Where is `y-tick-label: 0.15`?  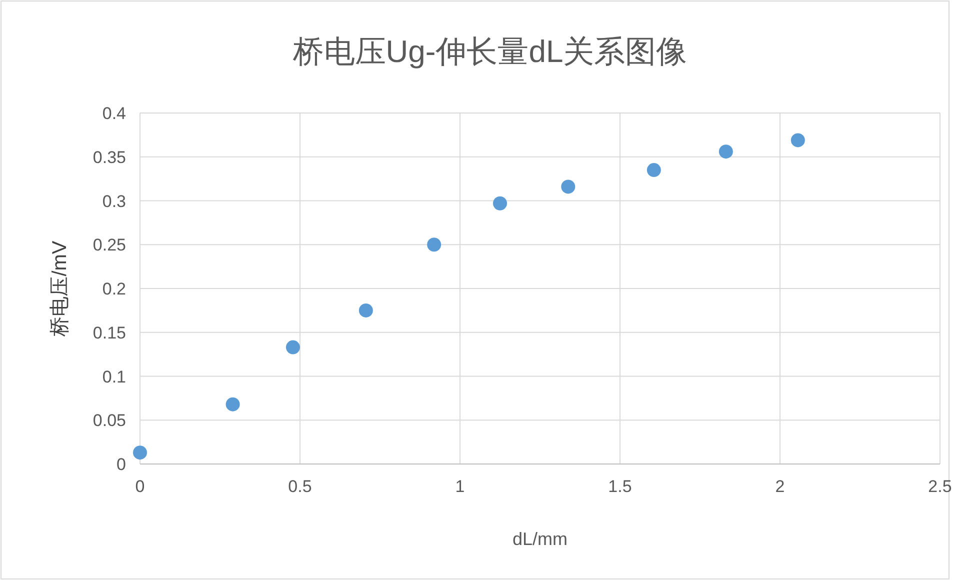
y-tick-label: 0.15 is located at coordinates (109, 332).